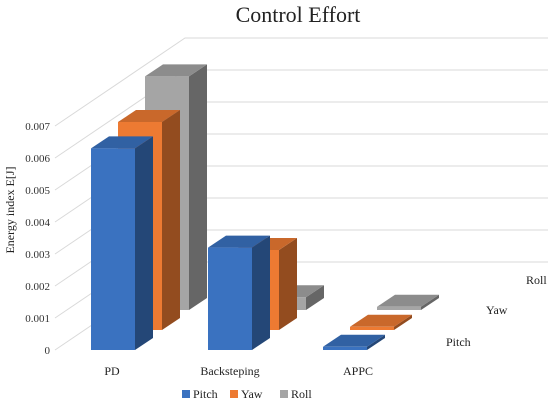 This screenshot has height=405, width=550. Describe the element at coordinates (536, 280) in the screenshot. I see `series-depth-label: Roll` at that location.